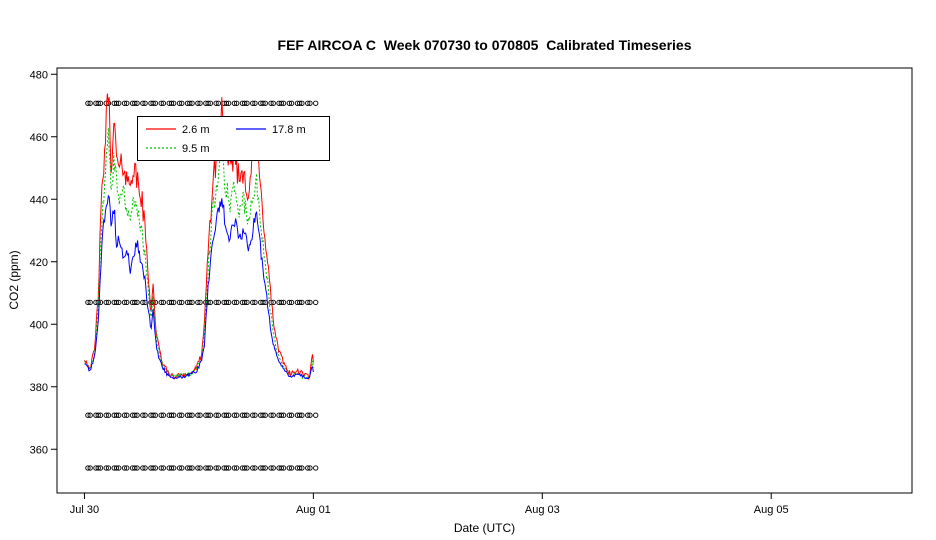 The image size is (936, 540). What do you see at coordinates (542, 510) in the screenshot?
I see `x-axis-tick-label: Aug 03` at bounding box center [542, 510].